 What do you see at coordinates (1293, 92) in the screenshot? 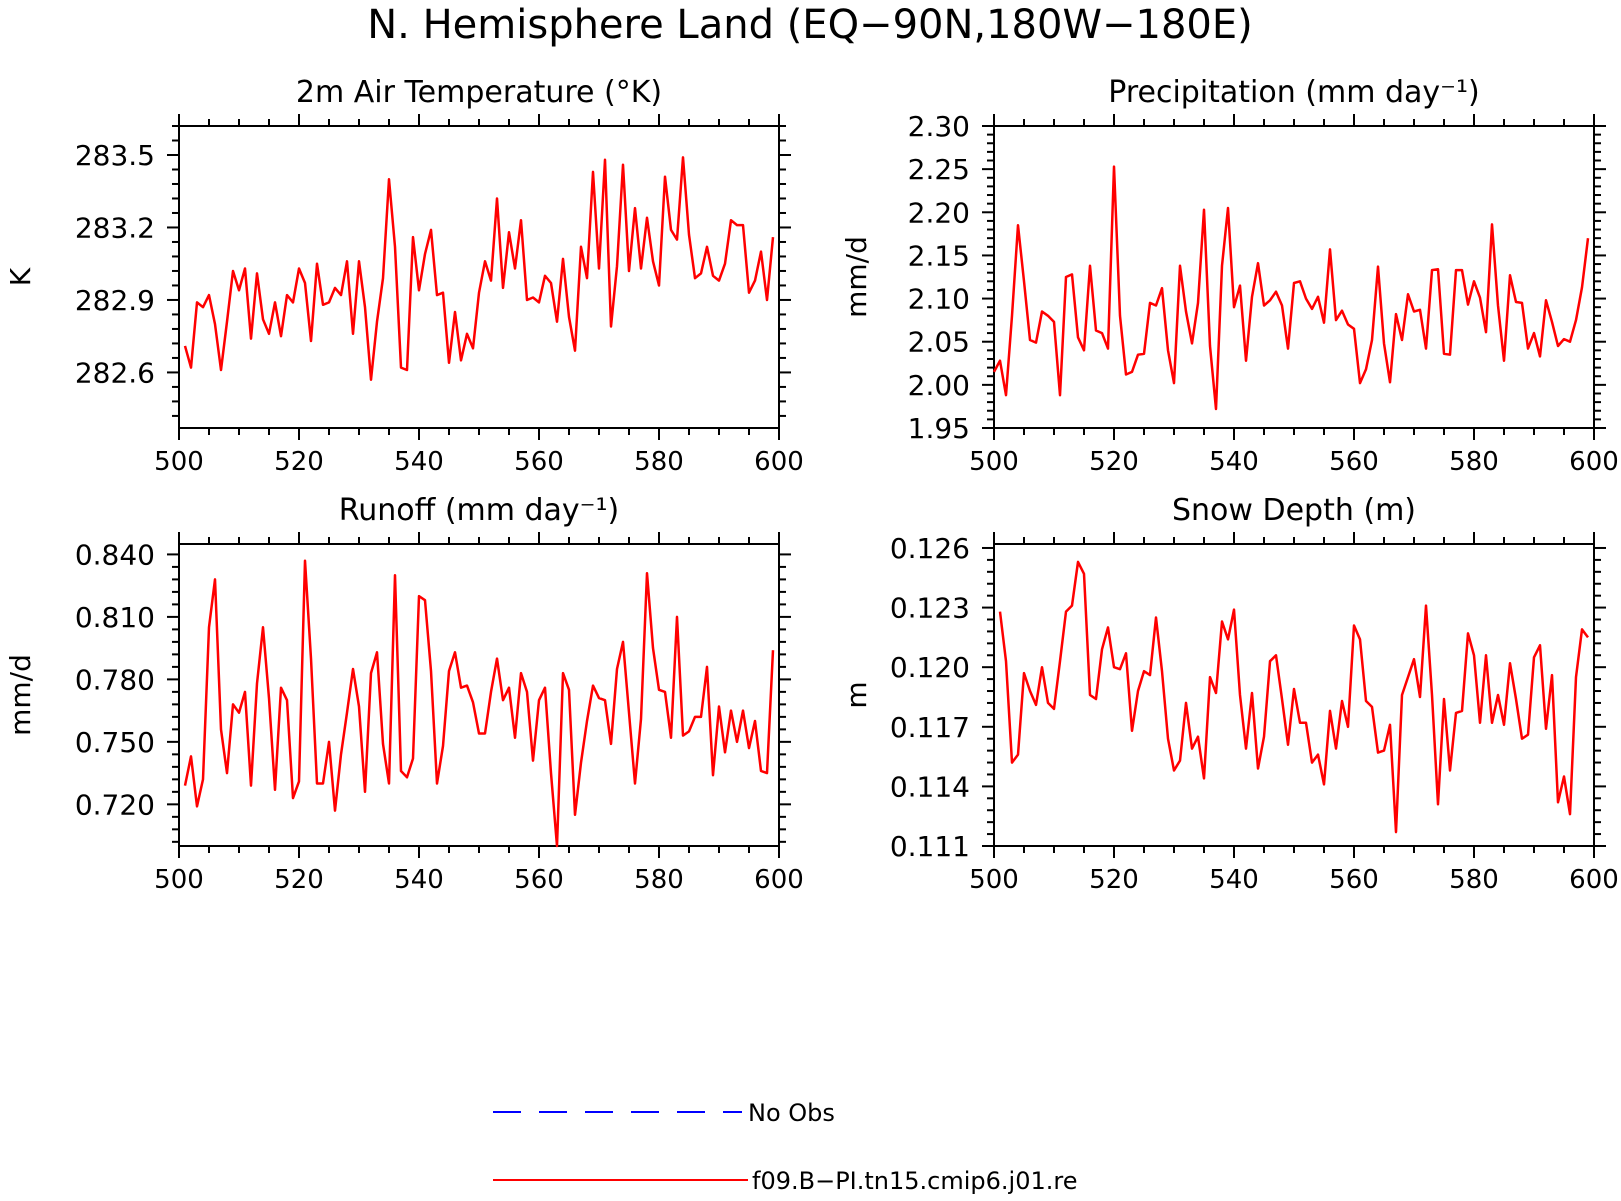
I see `precipitation-title: Precipitation (mm day⁻¹)` at bounding box center [1293, 92].